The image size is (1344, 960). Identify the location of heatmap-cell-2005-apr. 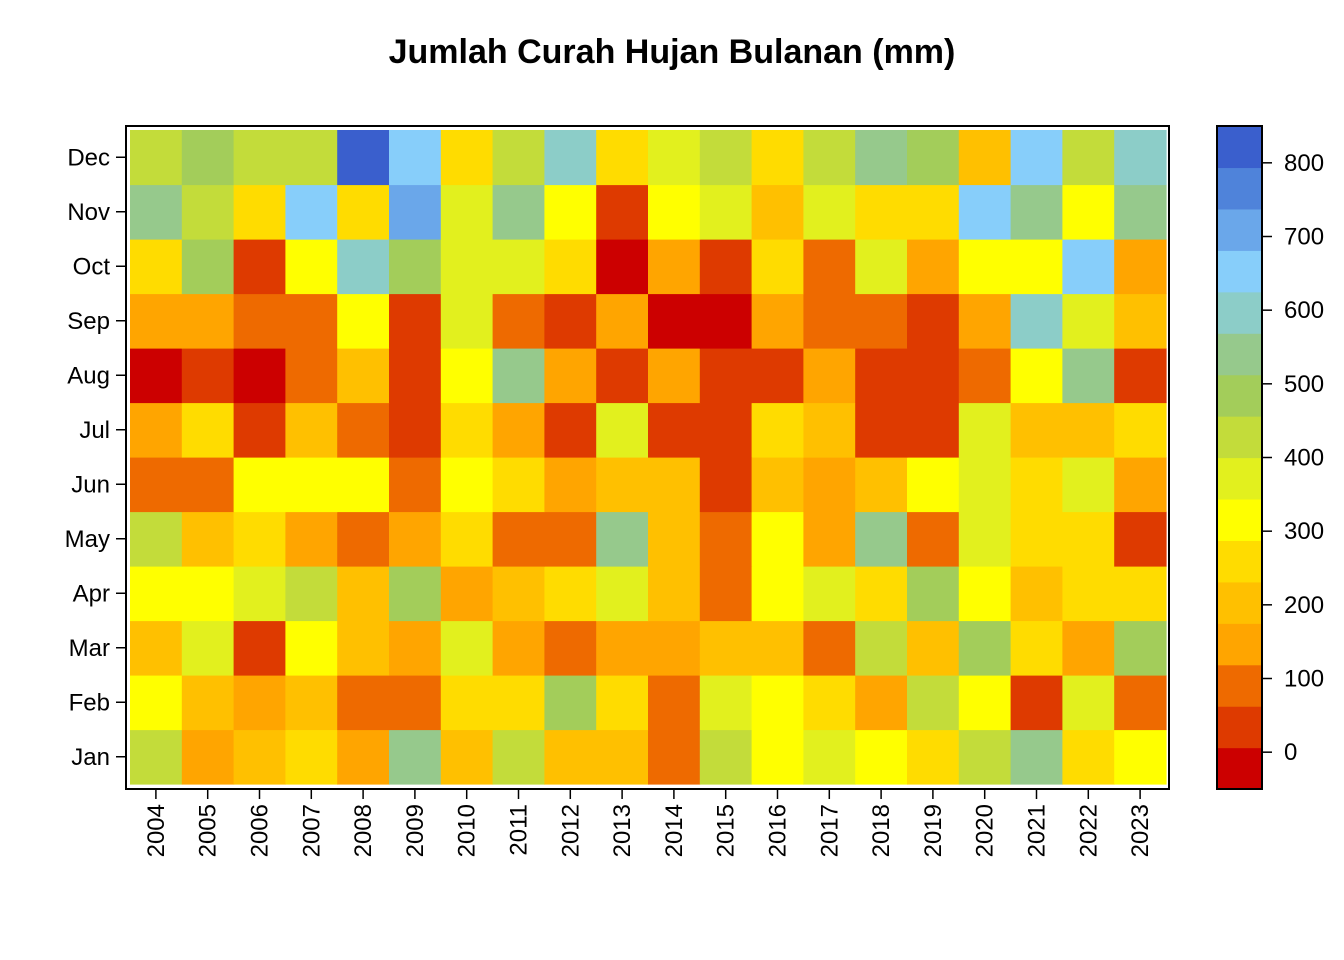
(208, 594).